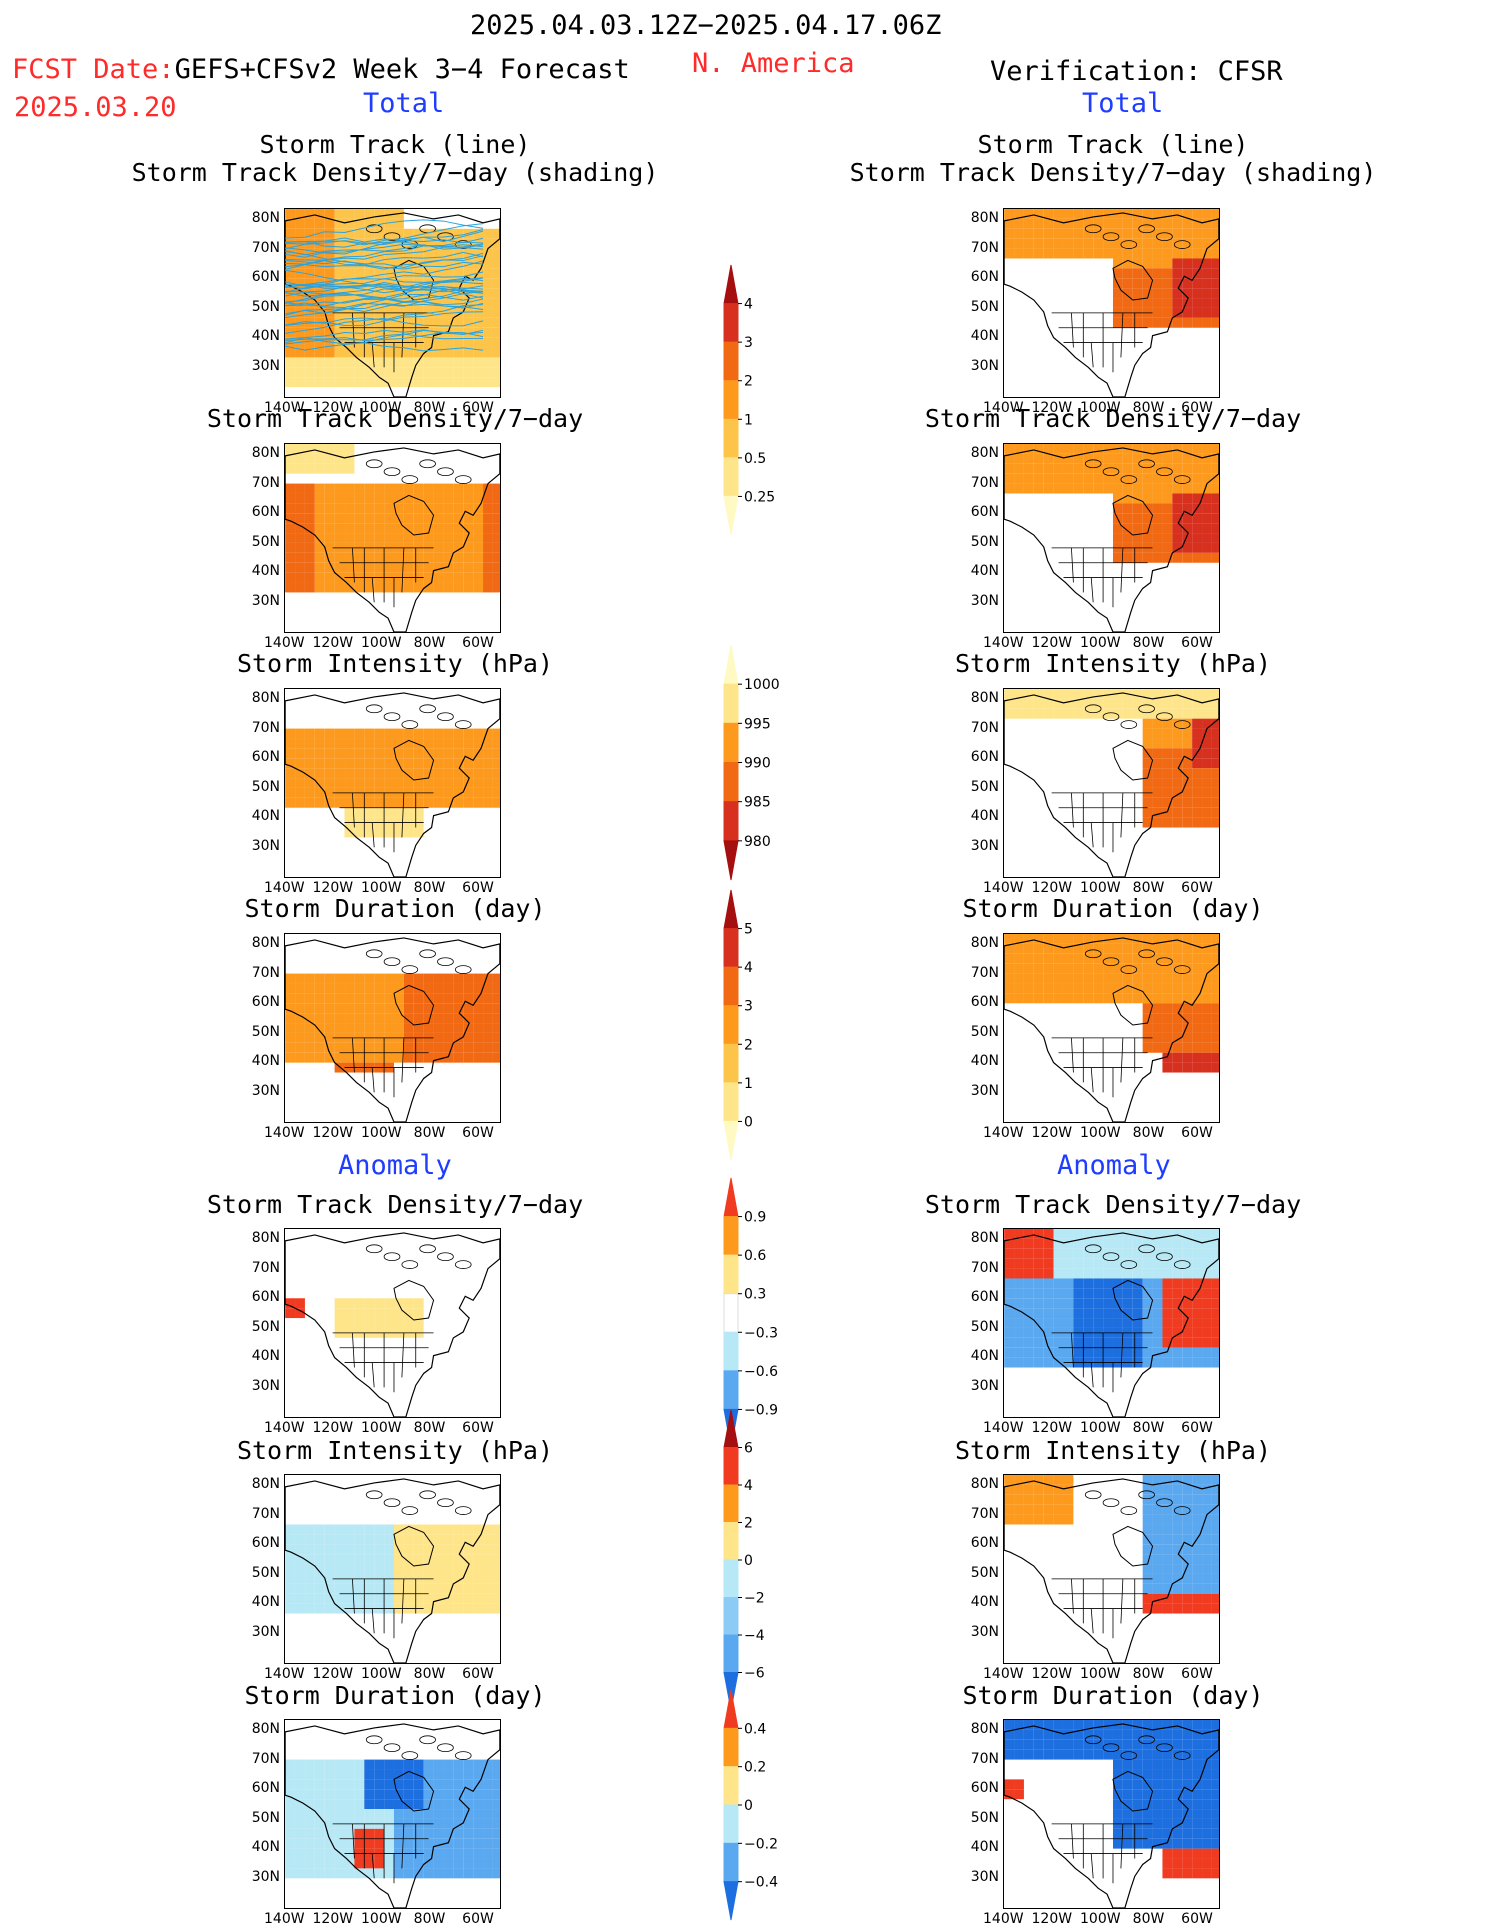 The image size is (1487, 1927). What do you see at coordinates (1113, 172) in the screenshot?
I see `panel-subtitle: Storm Track Density/7−day (shading)` at bounding box center [1113, 172].